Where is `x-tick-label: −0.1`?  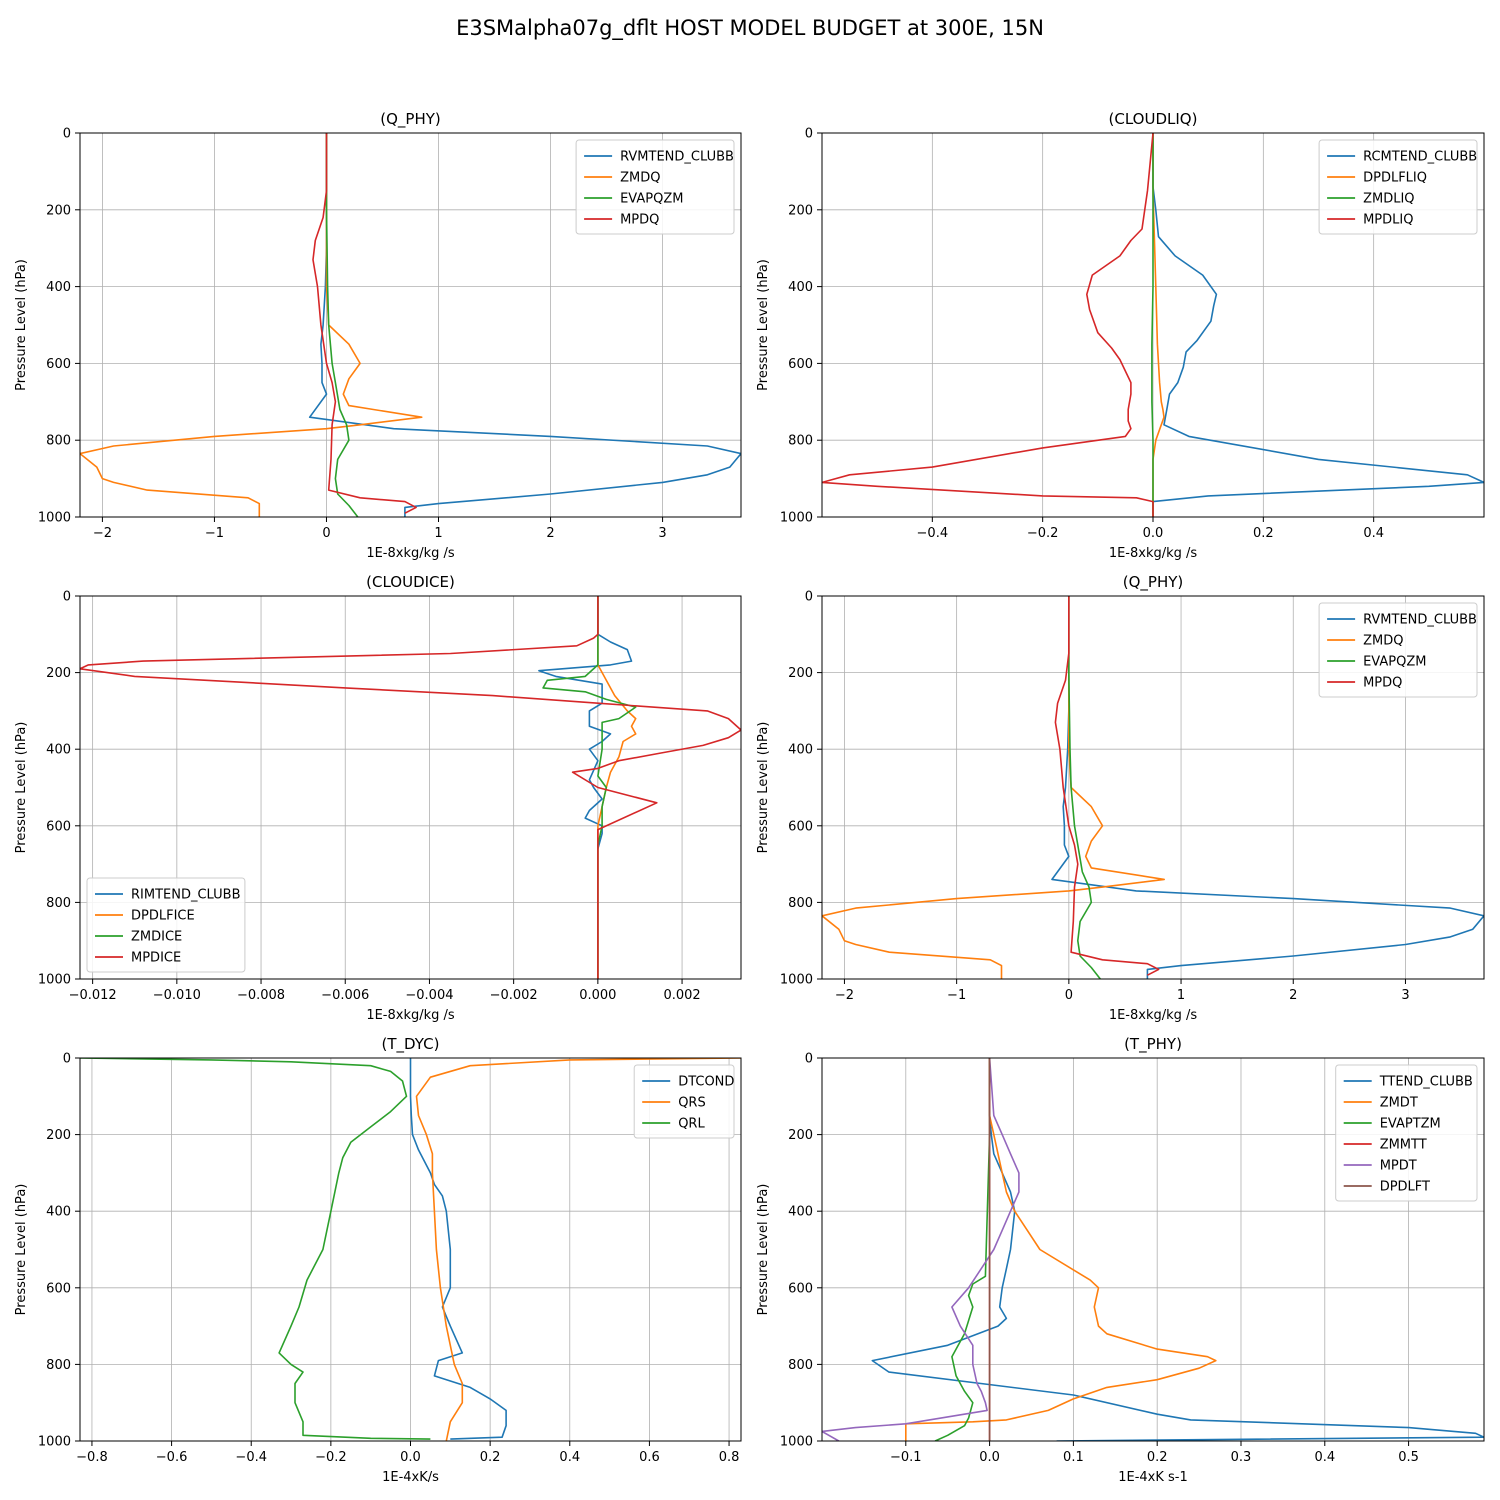 x-tick-label: −0.1 is located at coordinates (906, 1457).